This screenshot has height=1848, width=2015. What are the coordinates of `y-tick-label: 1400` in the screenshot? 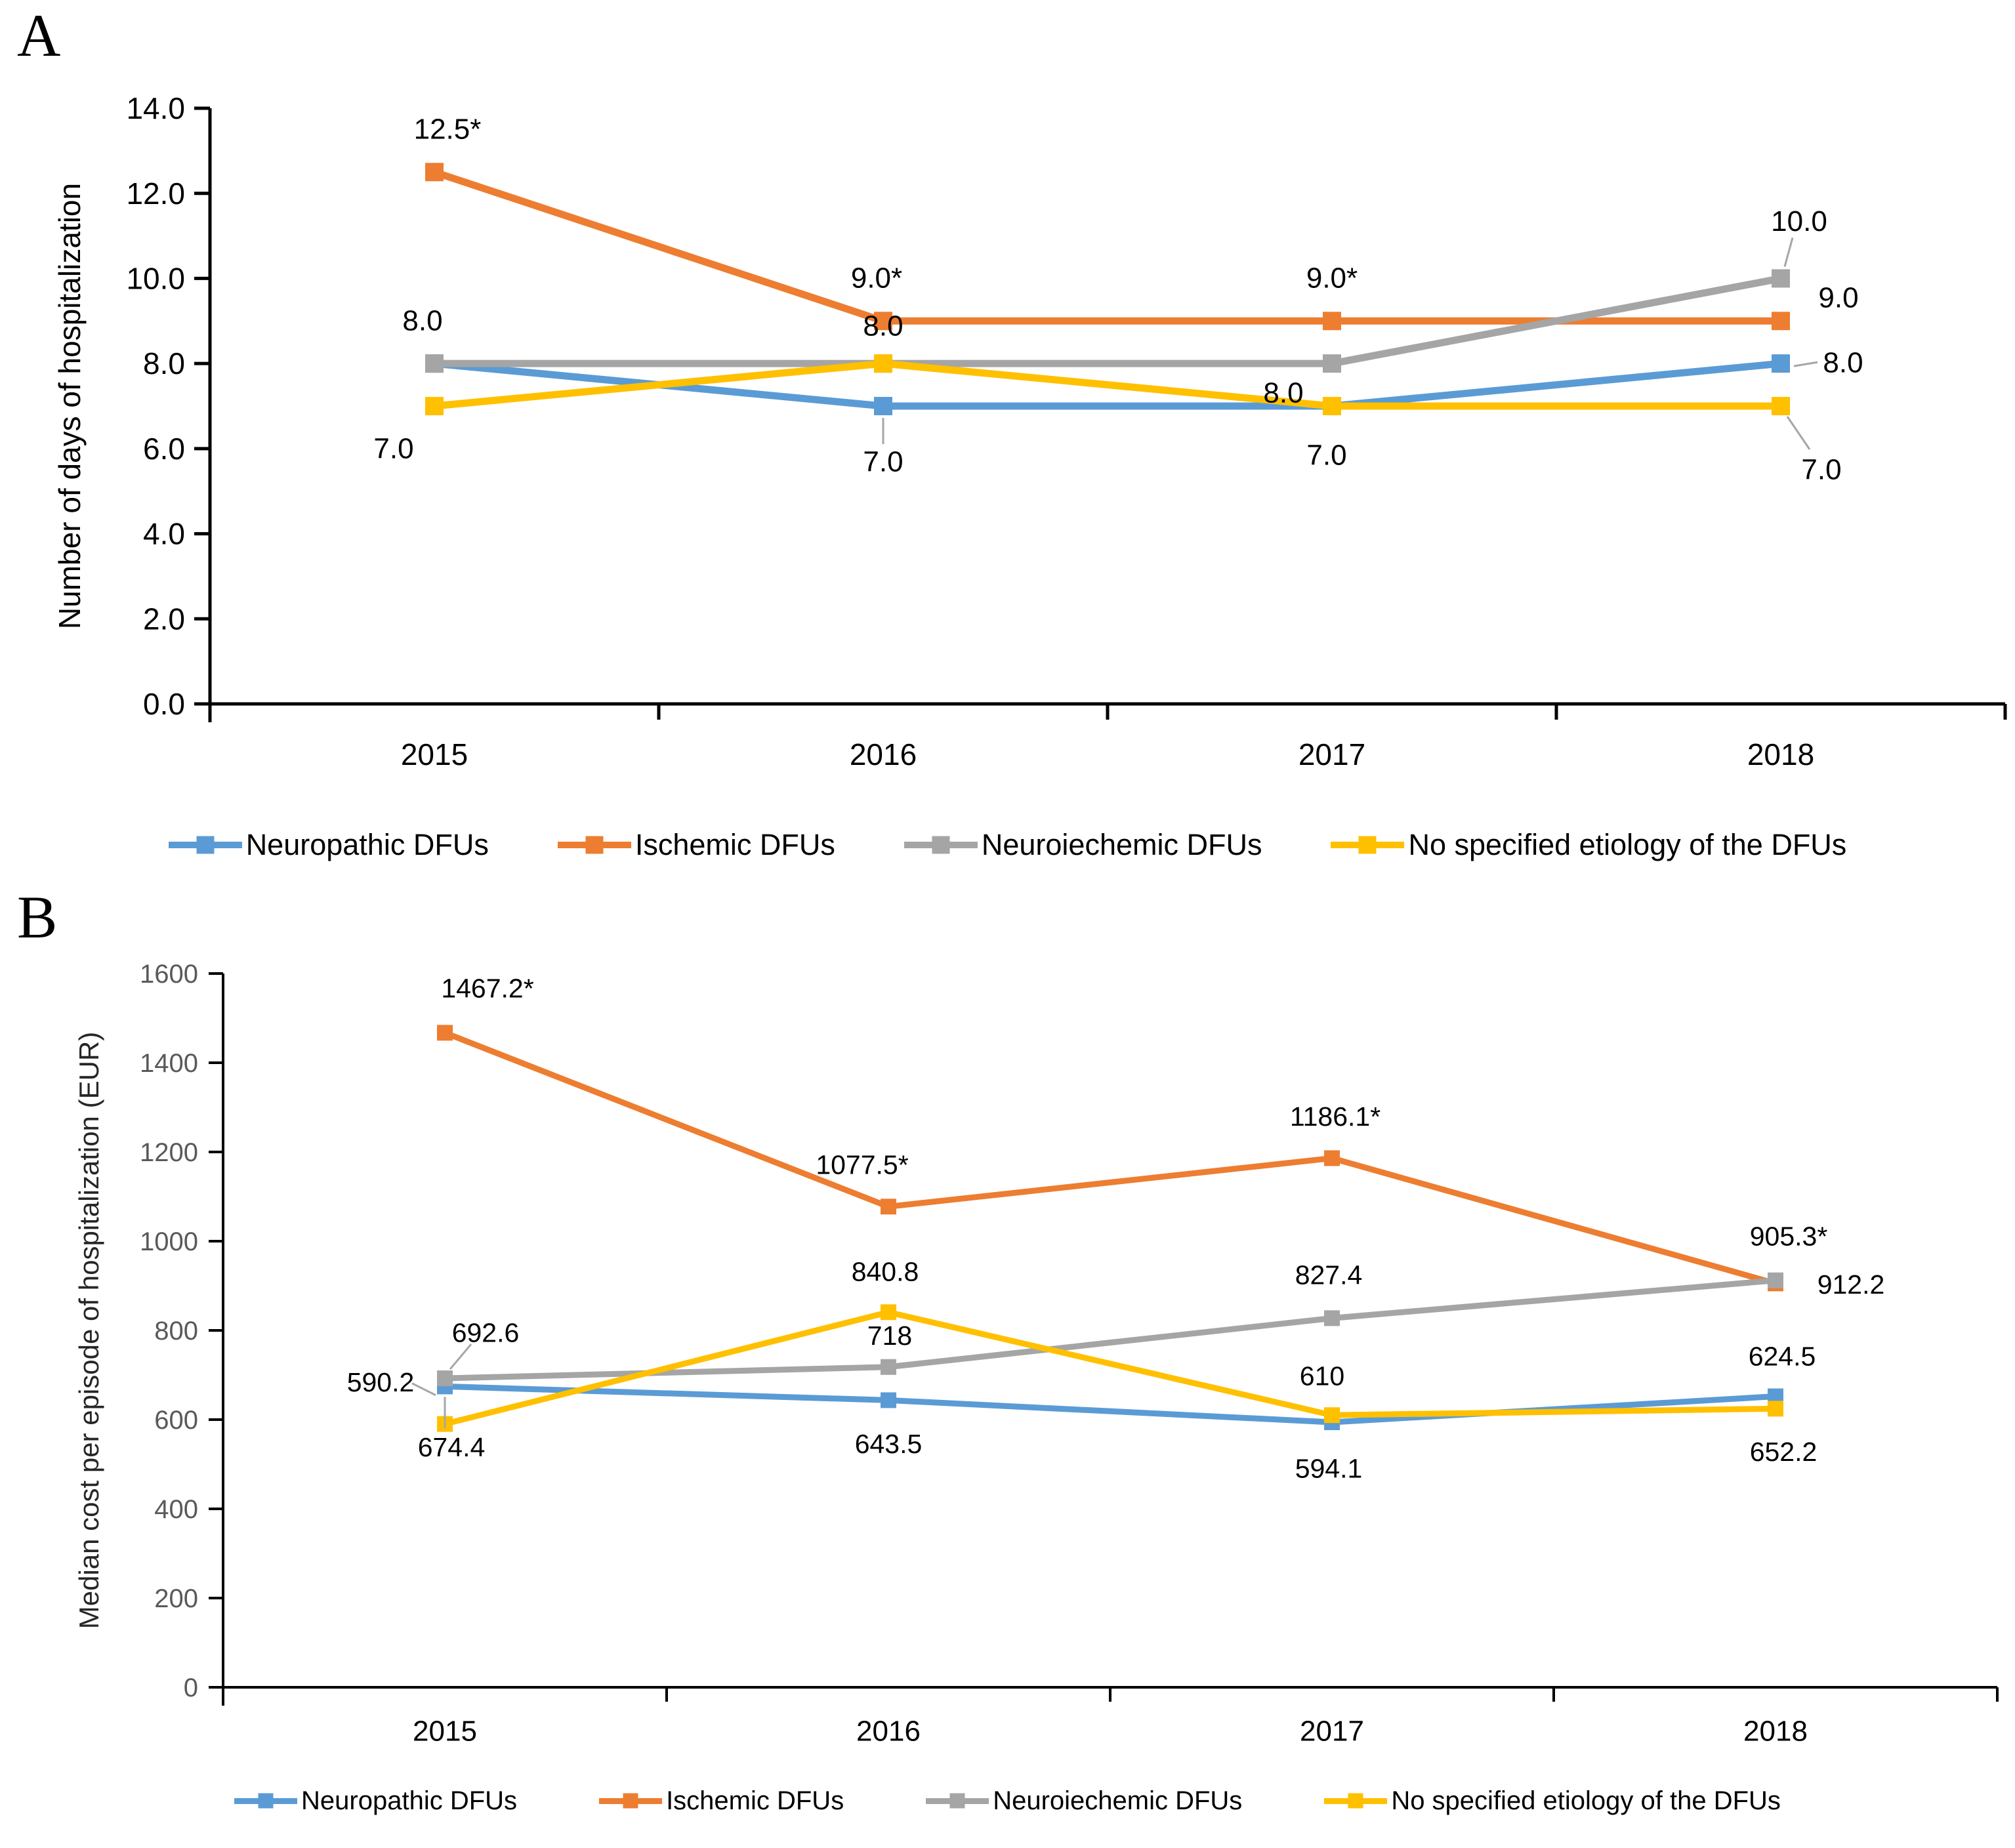 It's located at (169, 1063).